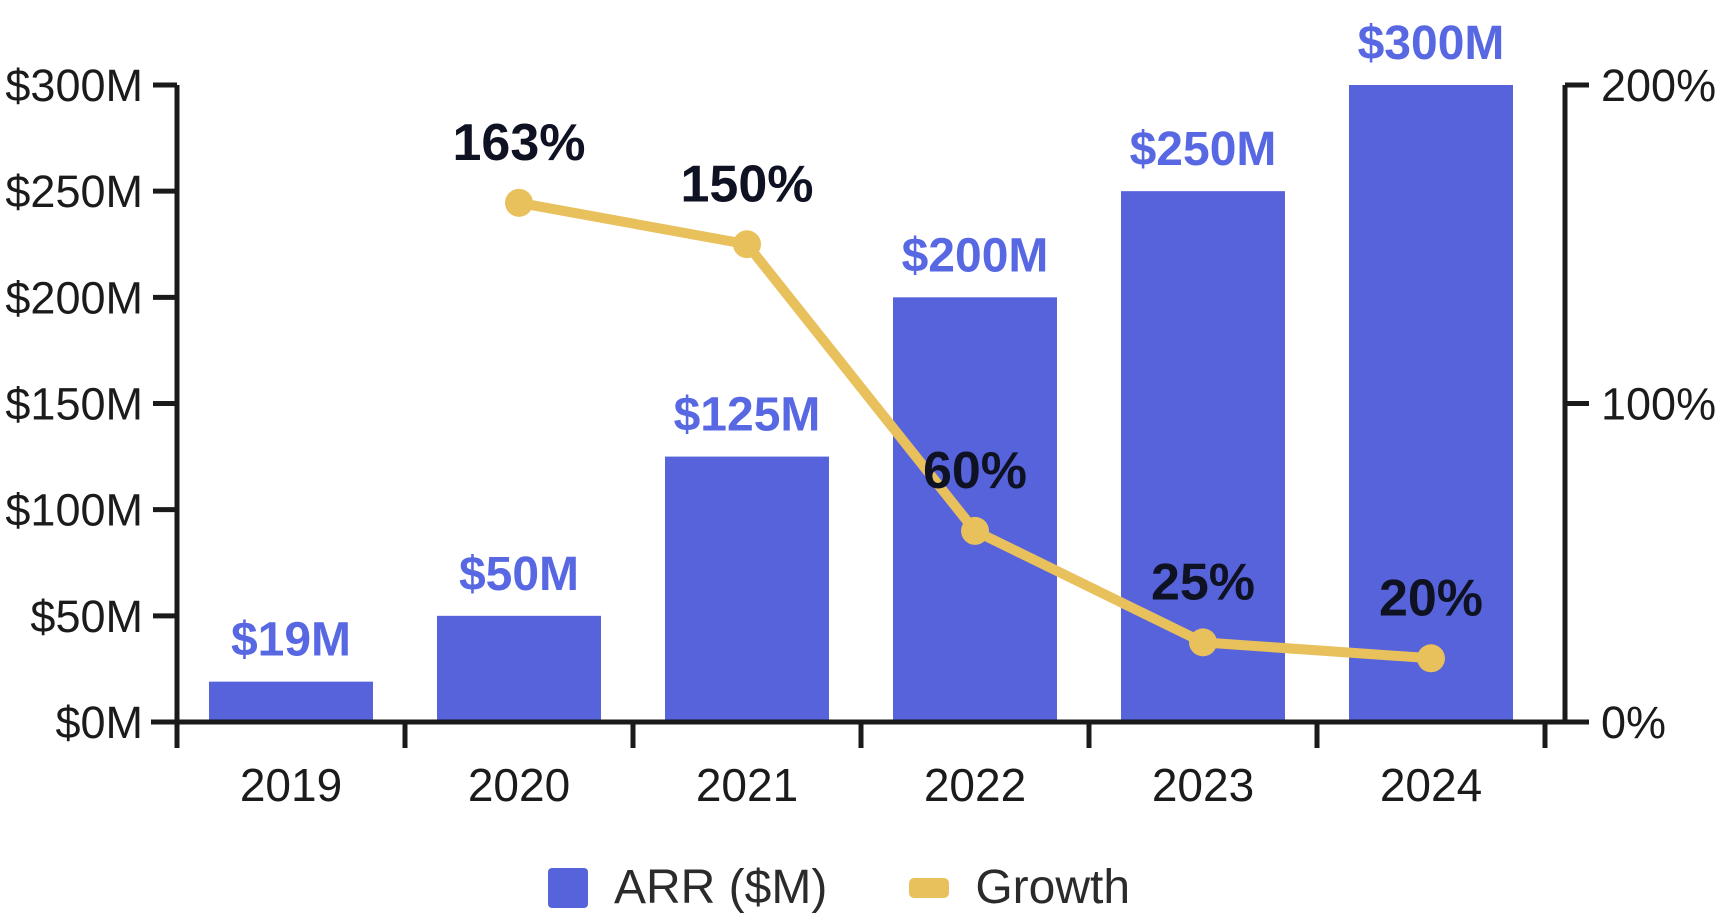  Describe the element at coordinates (74, 297) in the screenshot. I see `left-axis-tick-label: $200M` at that location.